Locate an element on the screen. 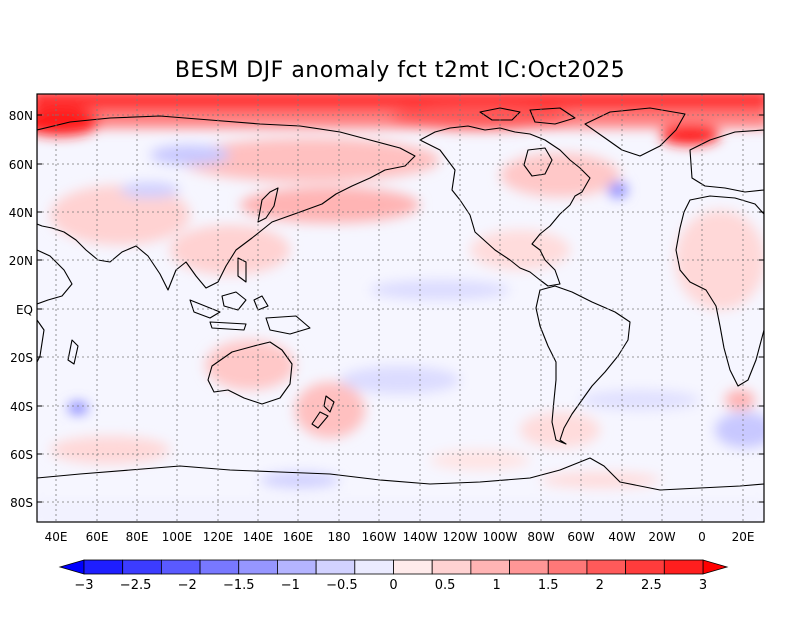 This screenshot has height=618, width=800. lat-label: 60N is located at coordinates (21, 165).